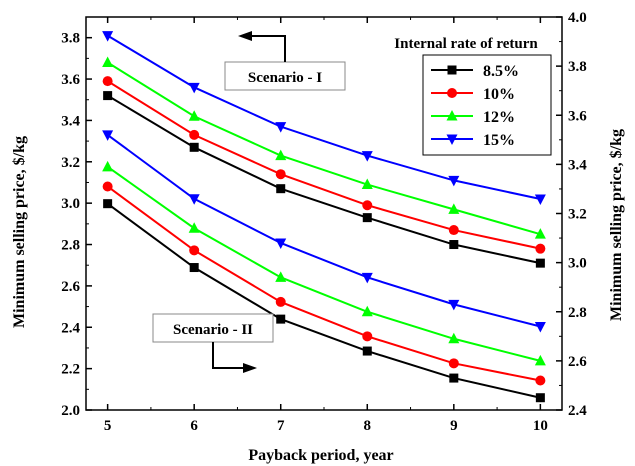 This screenshot has width=635, height=466. I want to click on legend: Internal rate of return 8.5% 10% 12% 15%, so click(473, 96).